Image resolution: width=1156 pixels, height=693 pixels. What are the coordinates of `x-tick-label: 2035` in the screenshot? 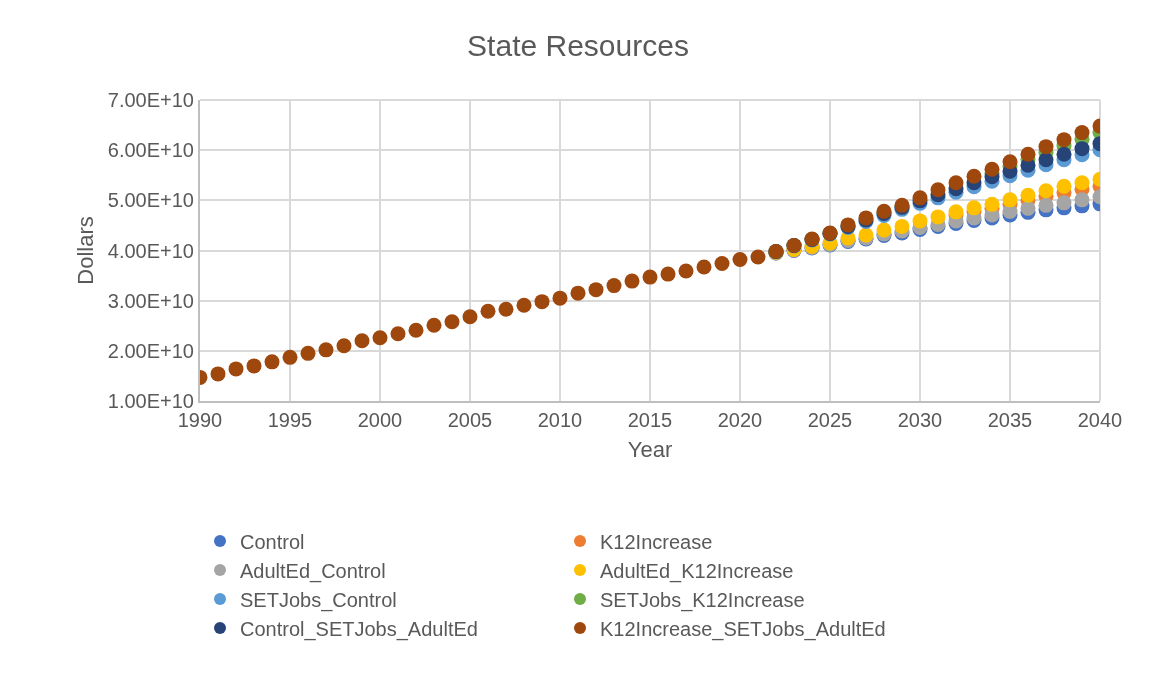 It's located at (1010, 420).